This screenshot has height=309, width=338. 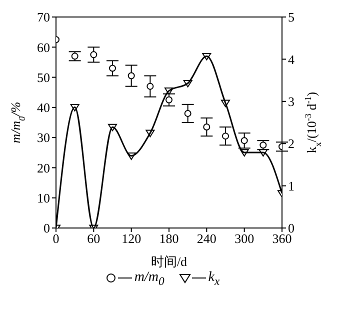 What do you see at coordinates (291, 17) in the screenshot?
I see `y2-tick-label: 5` at bounding box center [291, 17].